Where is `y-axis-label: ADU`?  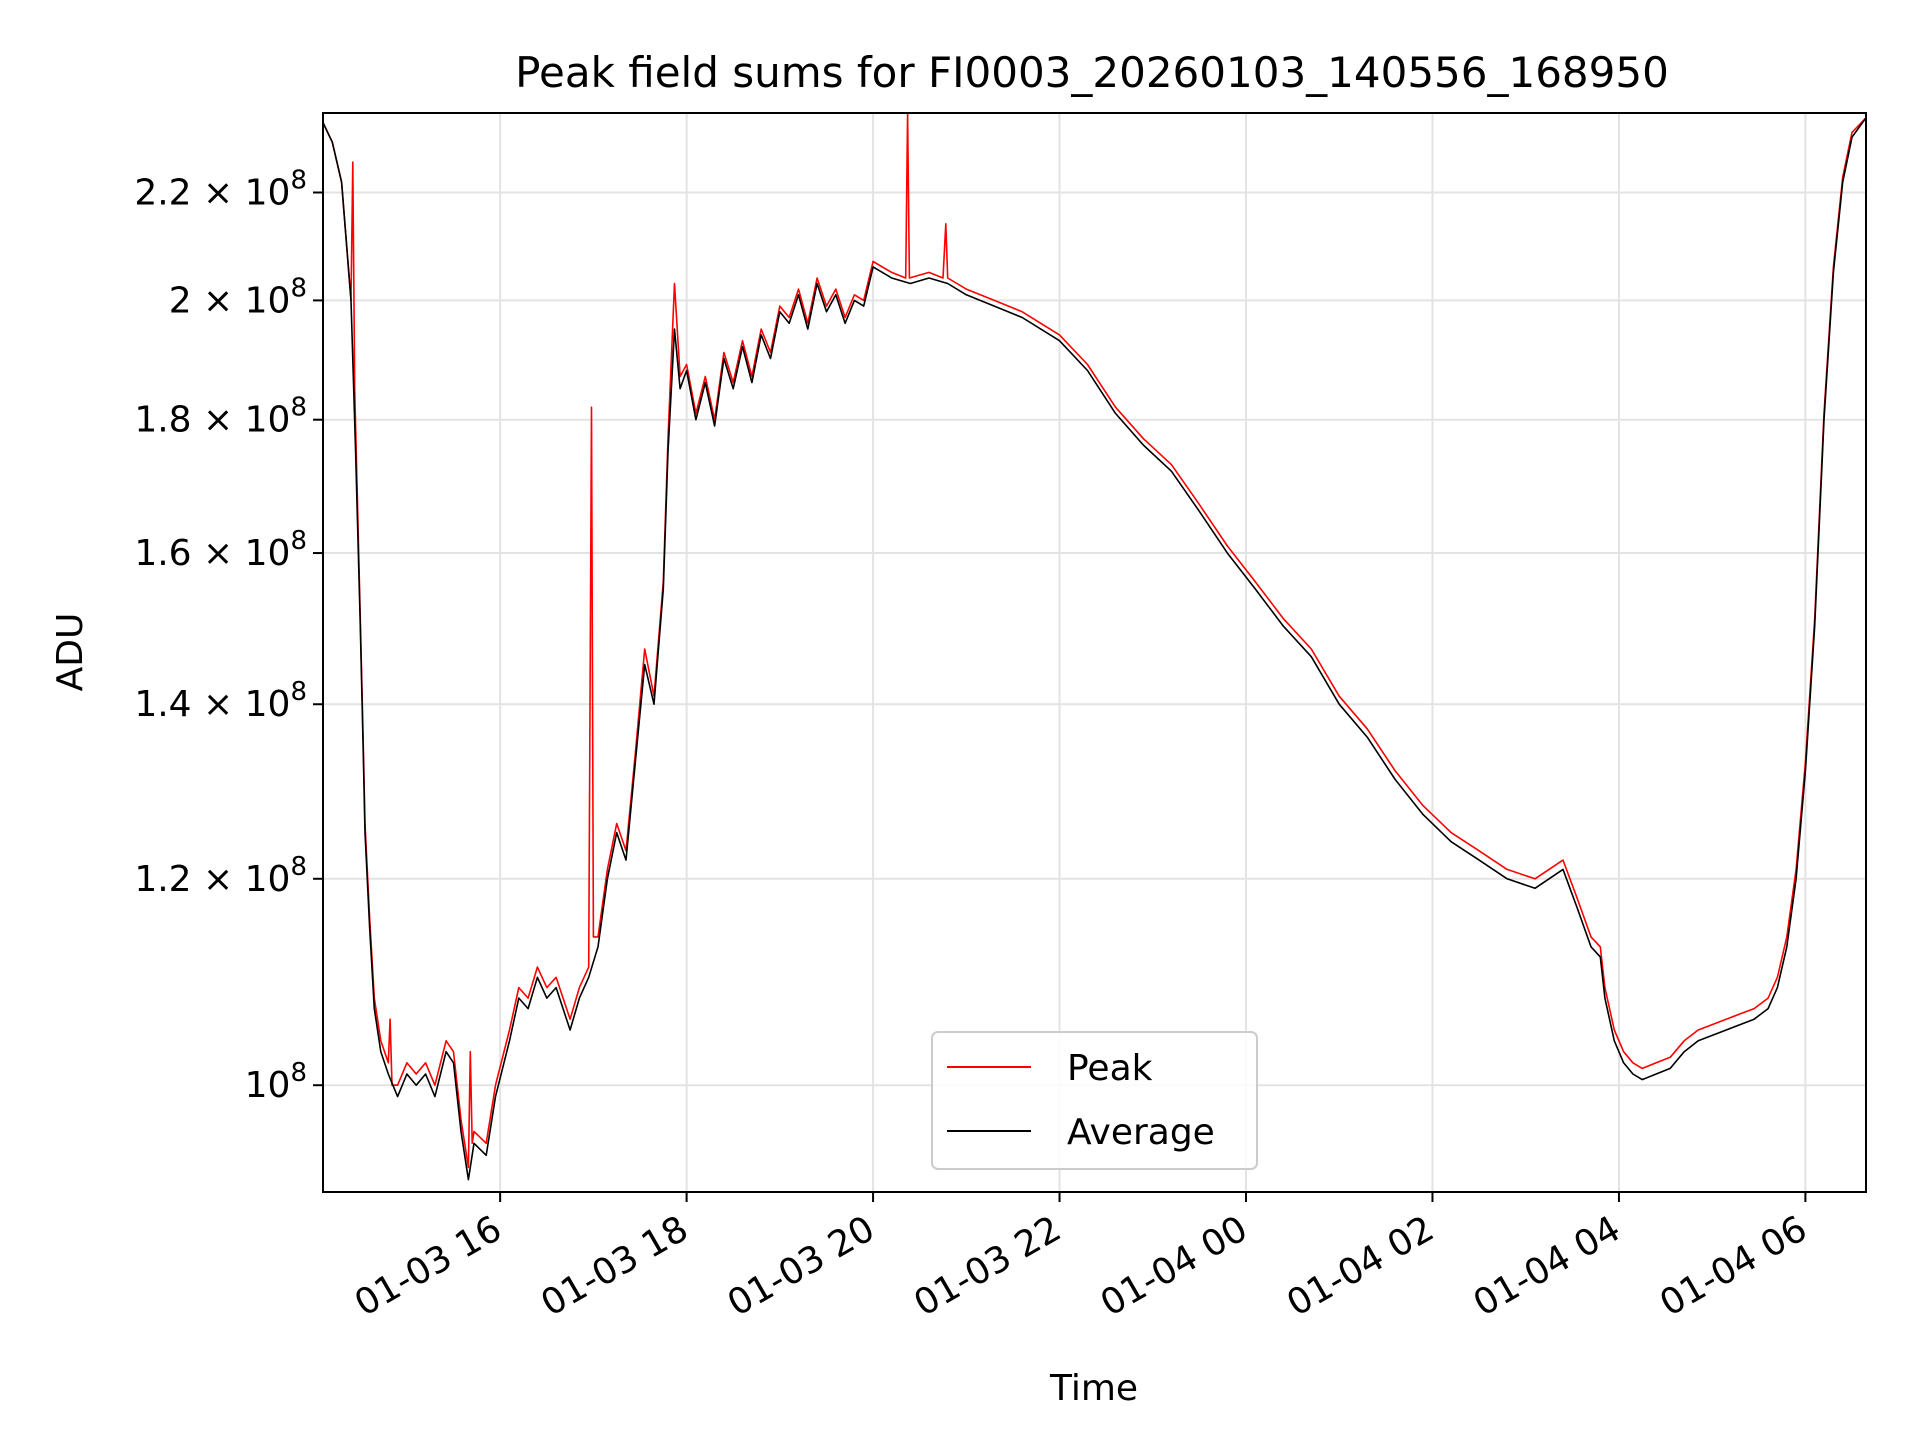
y-axis-label: ADU is located at coordinates (70, 652).